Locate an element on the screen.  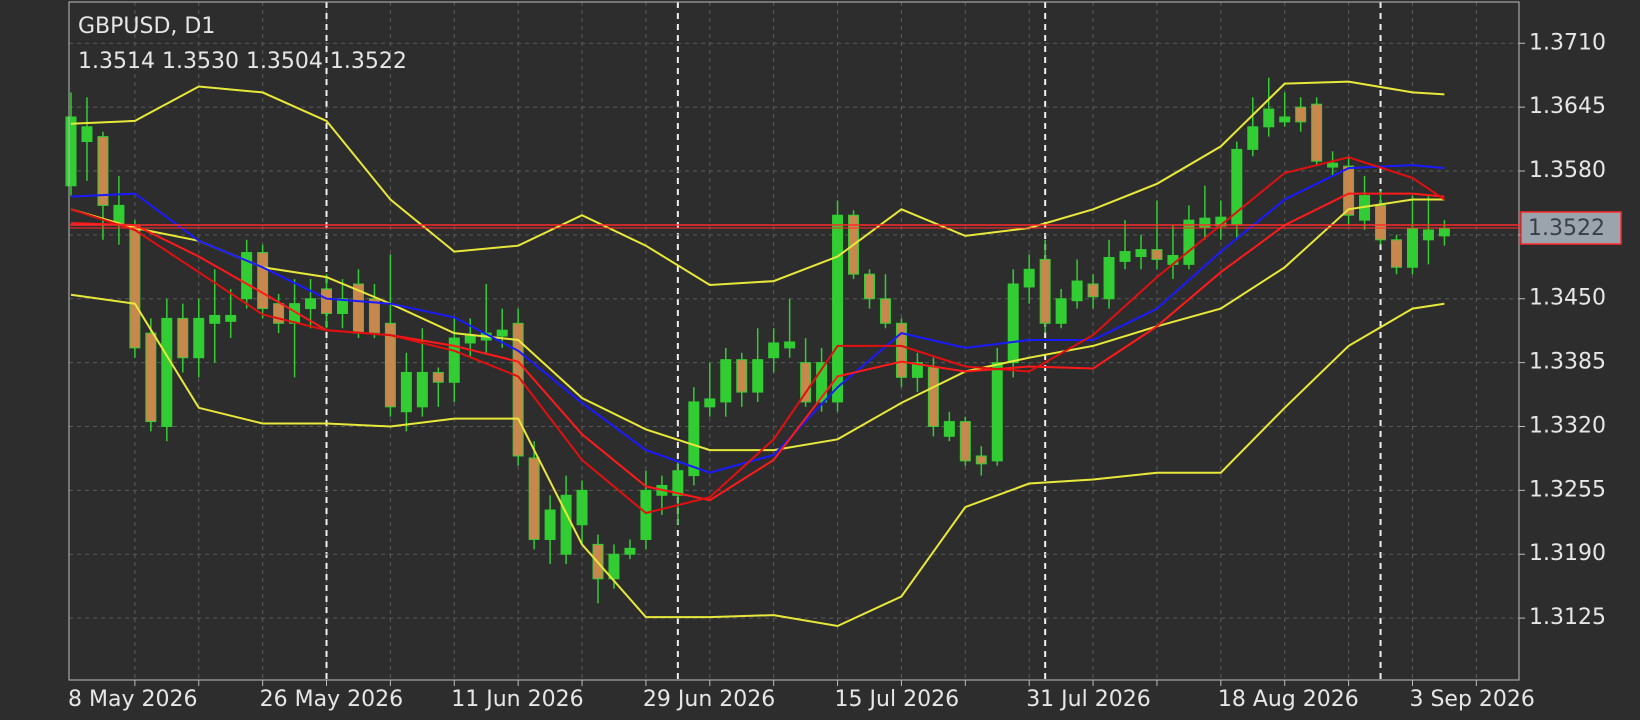
chart-title: GBPUSD, D1 is located at coordinates (146, 26).